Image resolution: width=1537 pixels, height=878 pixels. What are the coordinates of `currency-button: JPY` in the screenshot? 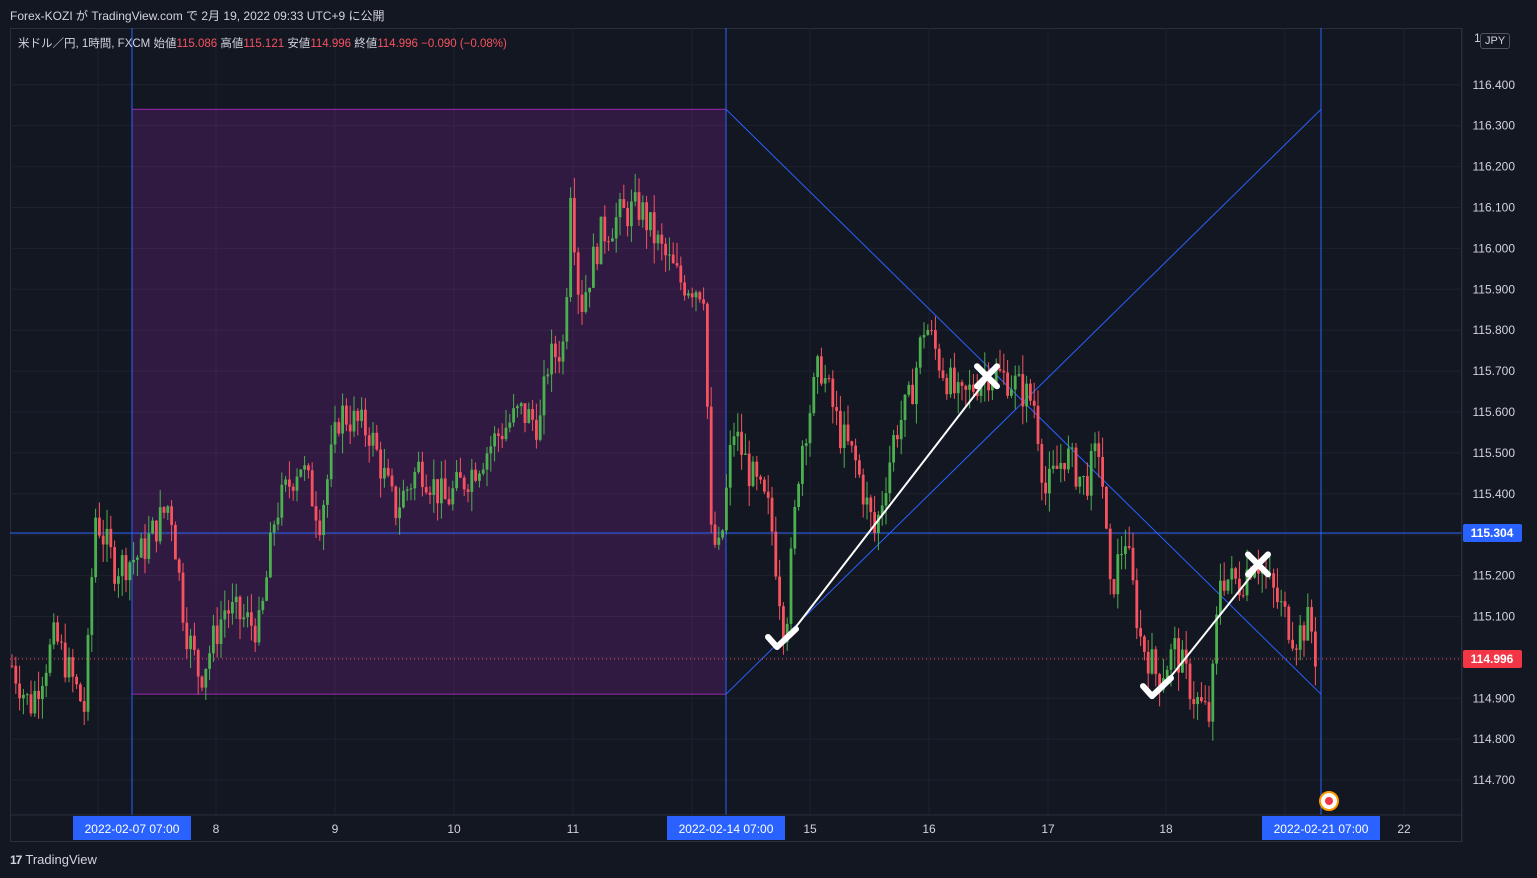 It's located at (1495, 41).